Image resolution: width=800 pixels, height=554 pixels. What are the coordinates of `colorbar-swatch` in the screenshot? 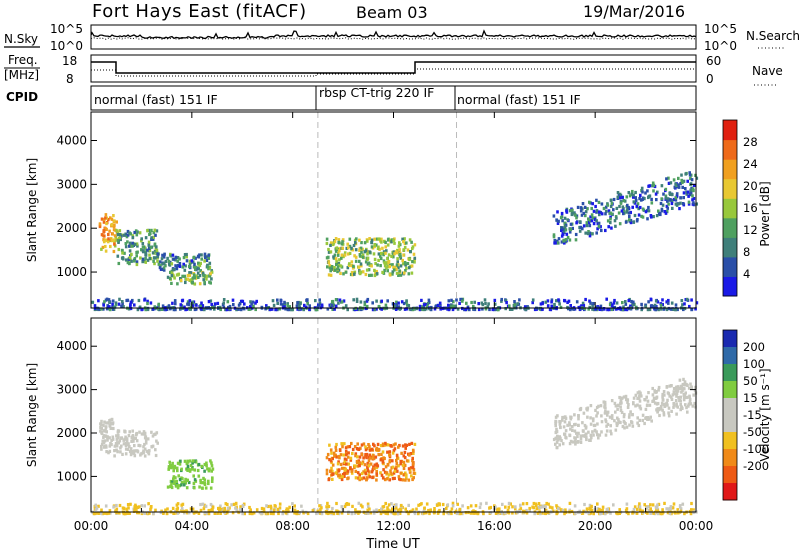 It's located at (730, 373).